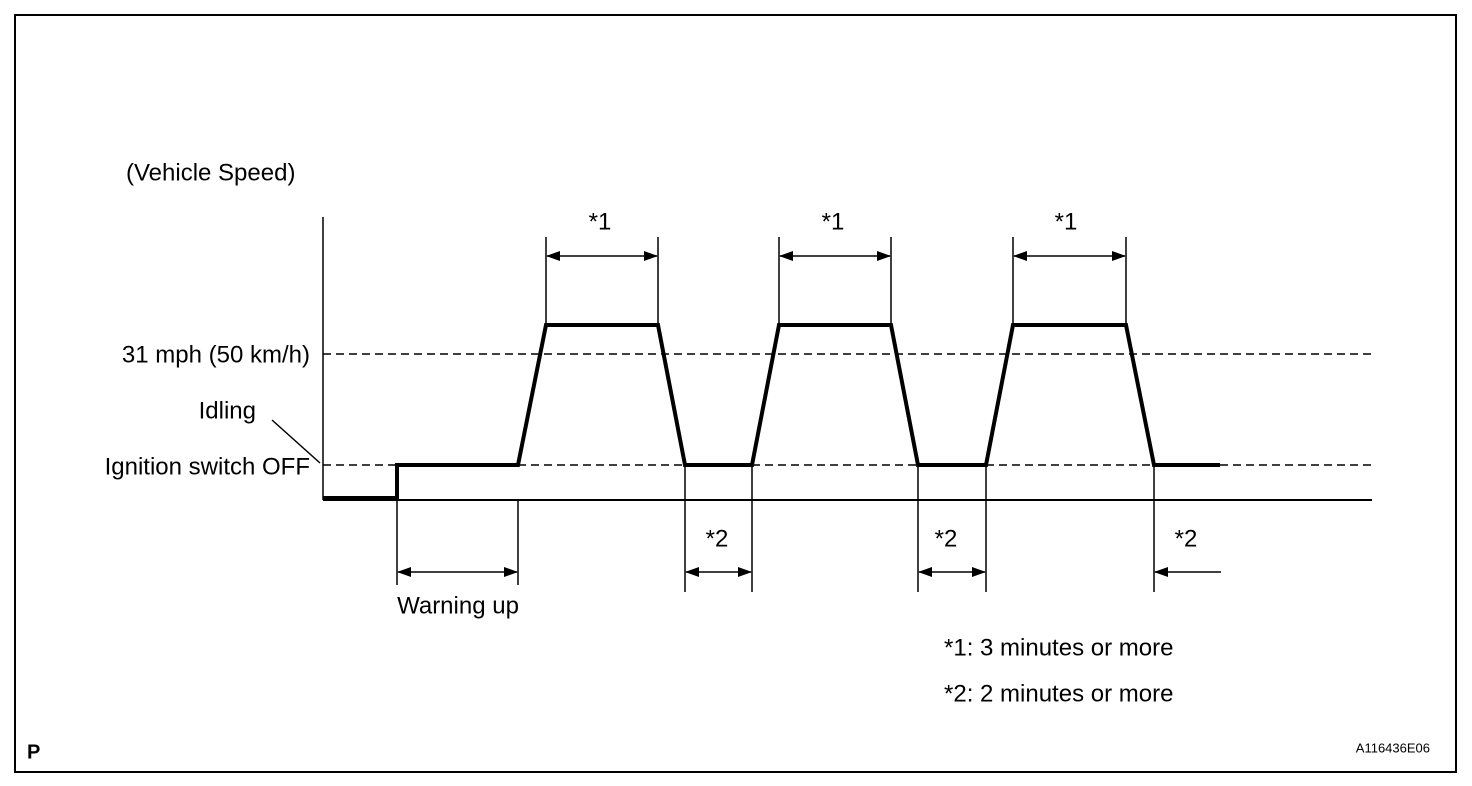  Describe the element at coordinates (210, 172) in the screenshot. I see `axis-label: (Vehicle Speed)` at that location.